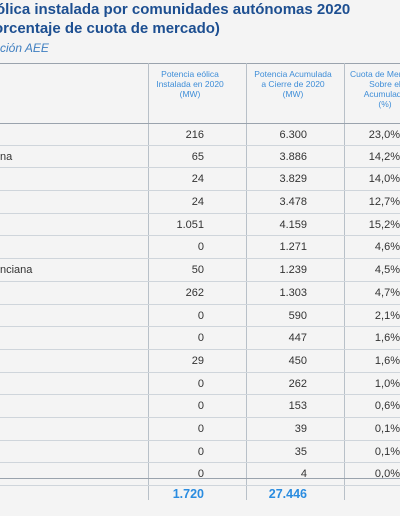  I want to click on installed-value: 262, so click(194, 292).